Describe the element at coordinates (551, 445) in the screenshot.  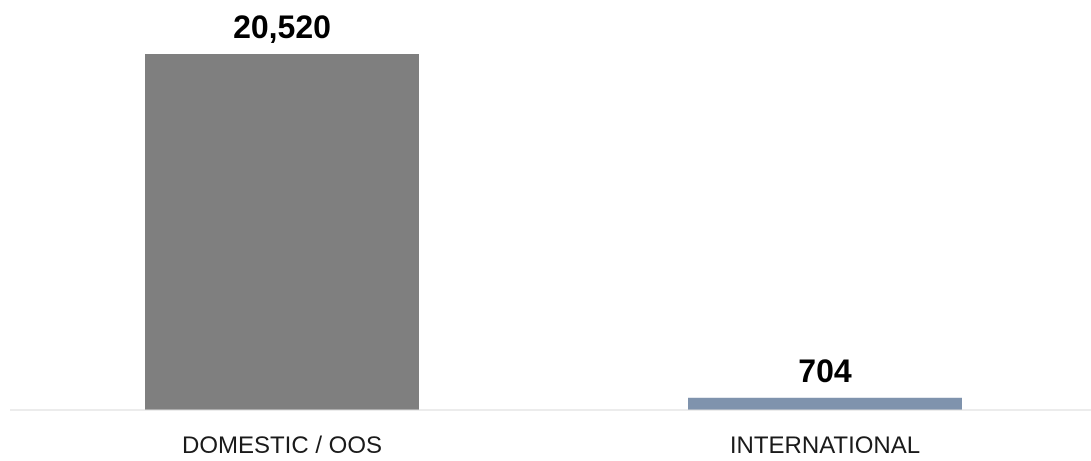
I see `category-labels-layer: DOMESTIC / OOS INTERNATIONAL` at that location.